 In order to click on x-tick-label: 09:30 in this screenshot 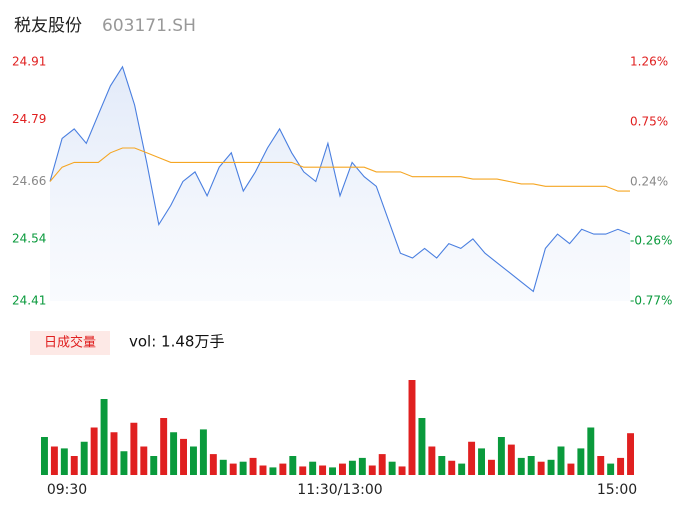, I will do `click(67, 490)`.